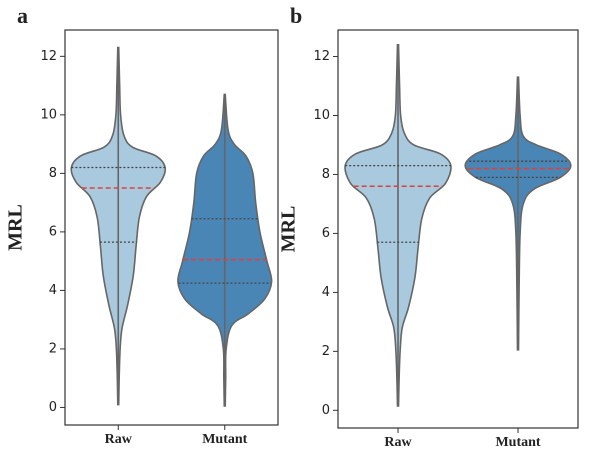 The width and height of the screenshot is (601, 456). What do you see at coordinates (296, 15) in the screenshot?
I see `panel-label: b` at bounding box center [296, 15].